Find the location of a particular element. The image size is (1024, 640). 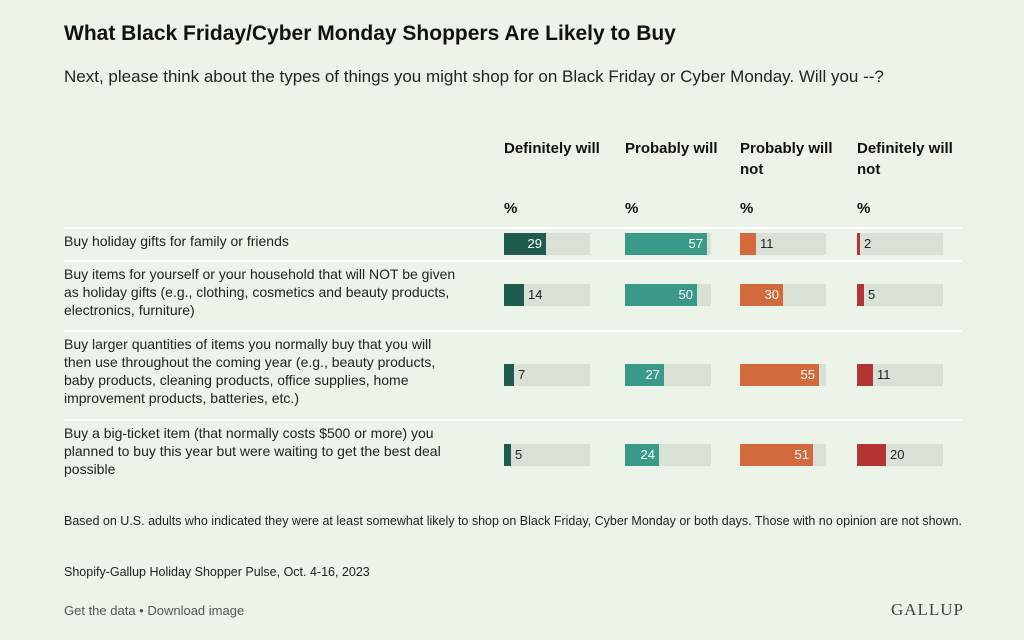

bar-value-label: 2 is located at coordinates (868, 243).